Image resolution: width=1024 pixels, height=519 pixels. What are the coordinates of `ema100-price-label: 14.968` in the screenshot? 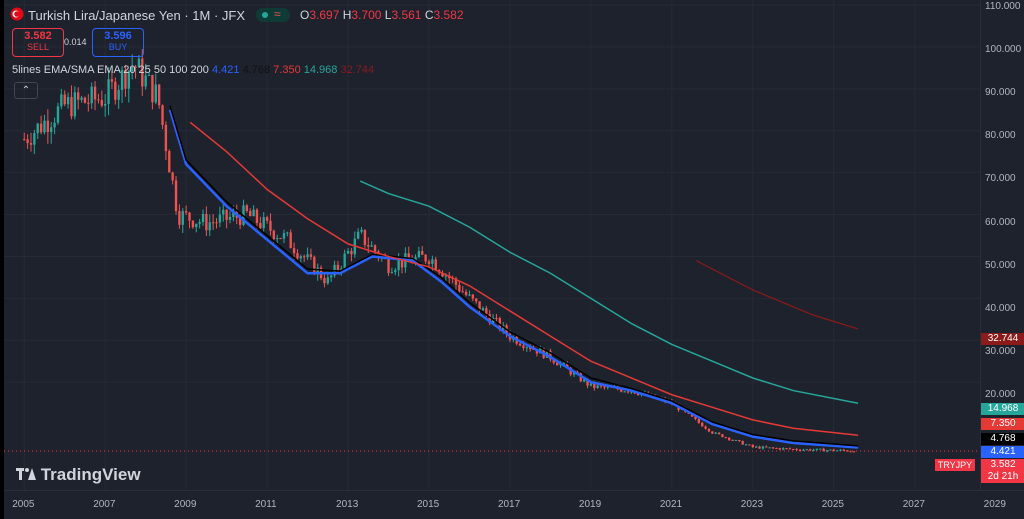 It's located at (1002, 409).